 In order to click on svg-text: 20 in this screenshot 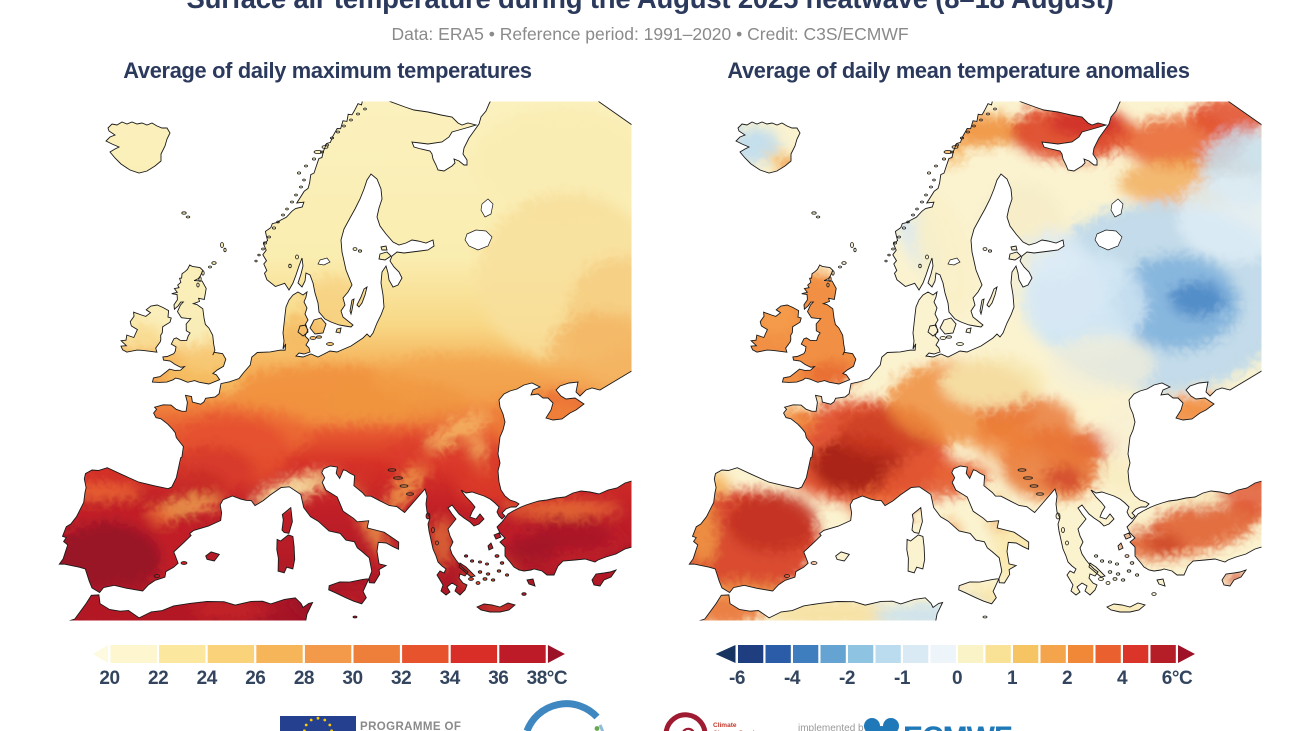, I will do `click(109, 678)`.